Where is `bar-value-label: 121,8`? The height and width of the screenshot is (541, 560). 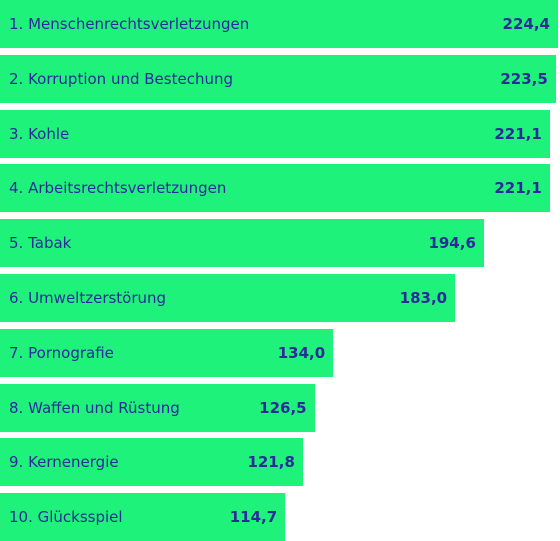
bar-value-label: 121,8 is located at coordinates (271, 462).